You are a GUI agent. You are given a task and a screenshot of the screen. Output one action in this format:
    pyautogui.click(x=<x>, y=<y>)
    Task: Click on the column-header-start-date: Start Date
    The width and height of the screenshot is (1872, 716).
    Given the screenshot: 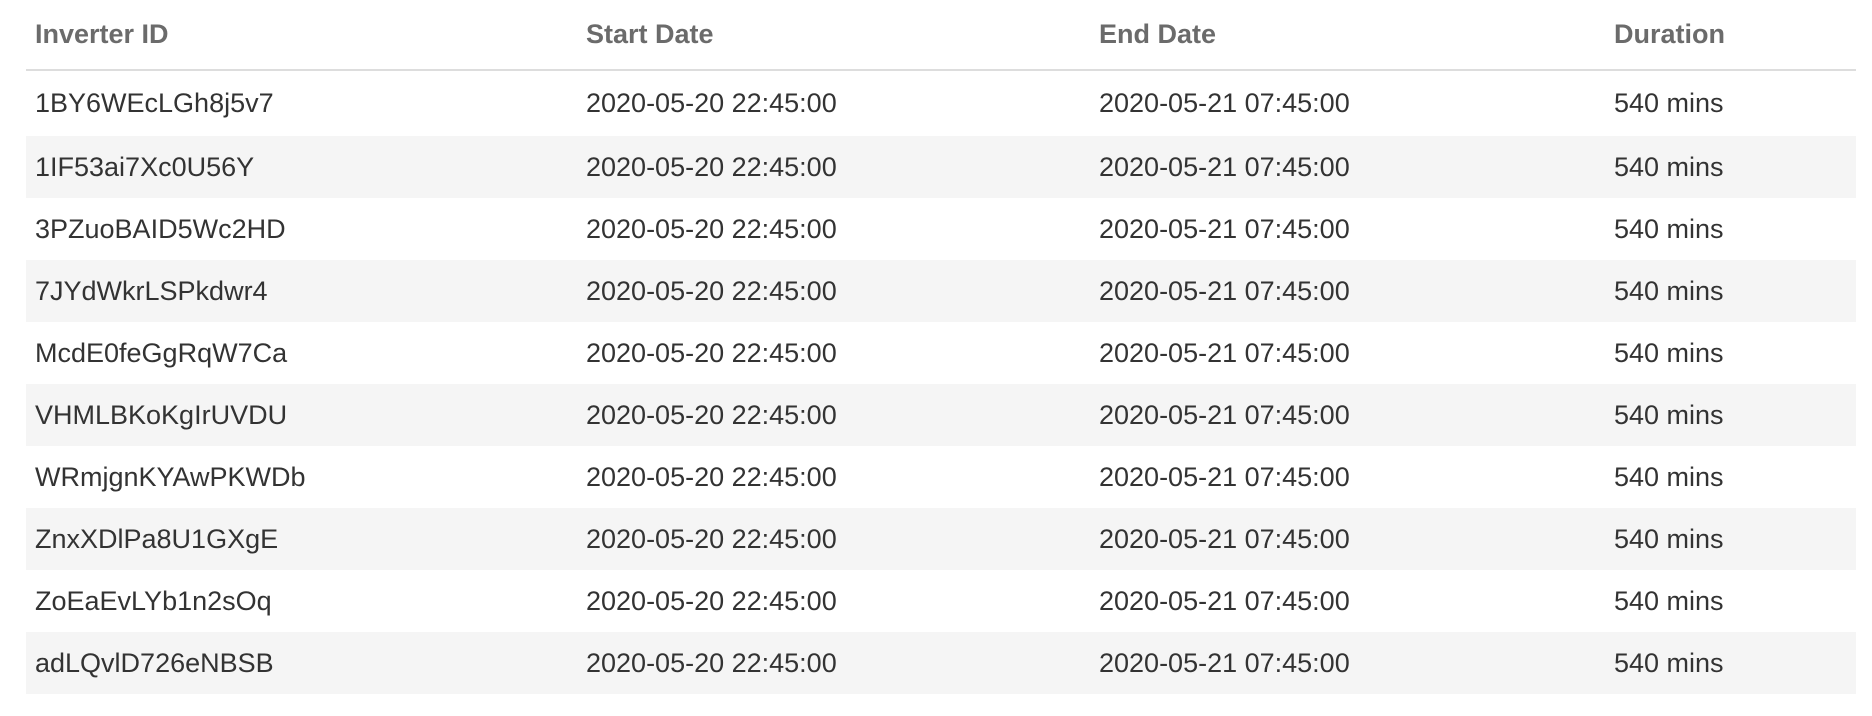 What is the action you would take?
    pyautogui.click(x=833, y=35)
    